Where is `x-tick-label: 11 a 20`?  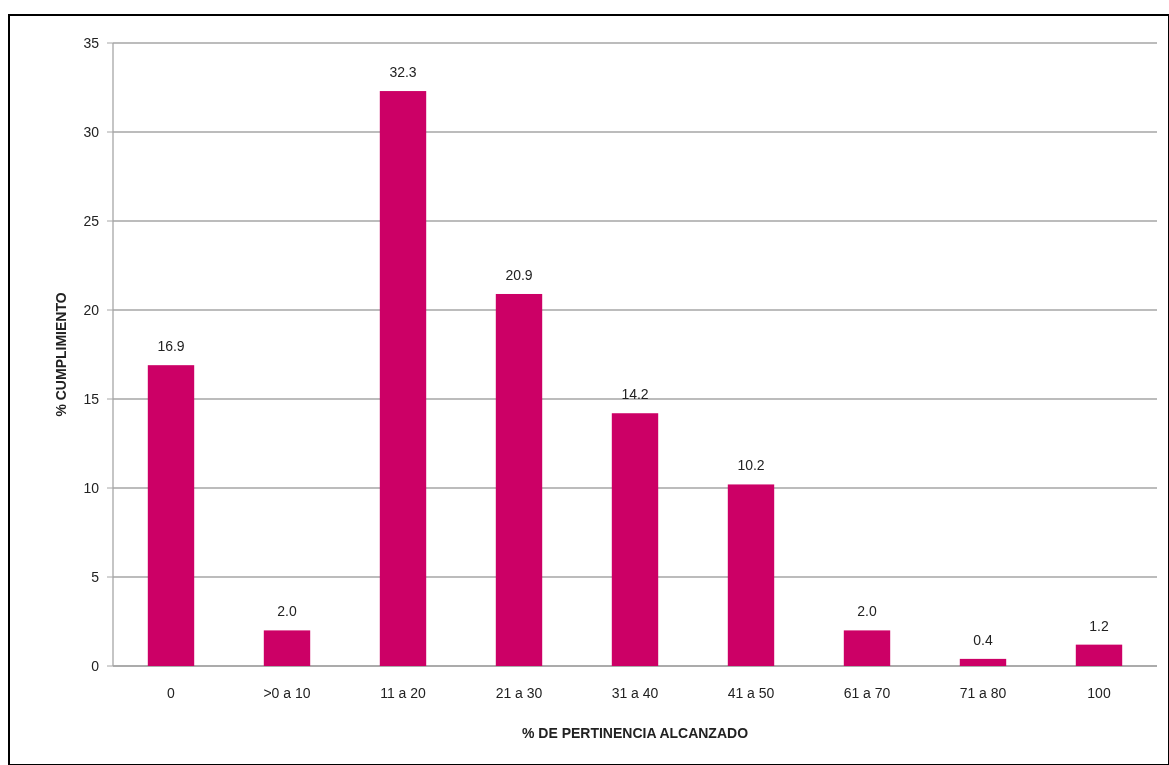 x-tick-label: 11 a 20 is located at coordinates (403, 693).